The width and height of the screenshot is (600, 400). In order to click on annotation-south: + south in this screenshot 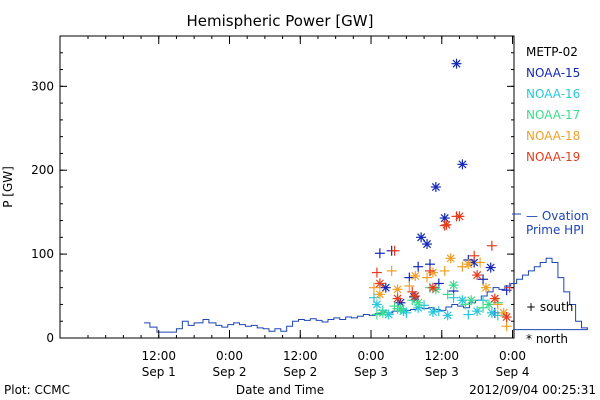, I will do `click(549, 307)`.